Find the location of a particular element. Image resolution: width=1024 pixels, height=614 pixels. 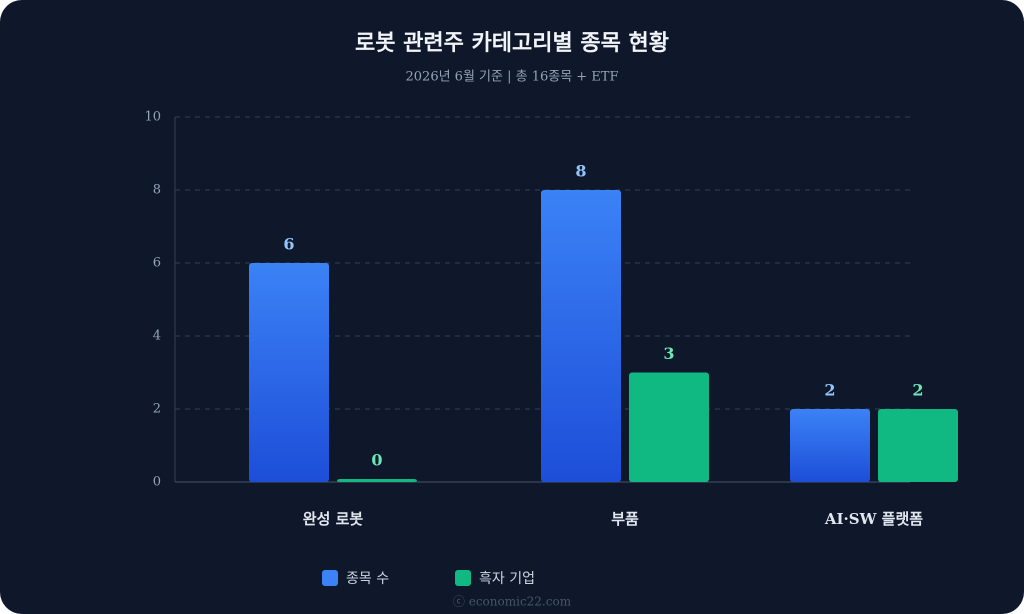

value-label: 8 is located at coordinates (580, 171).